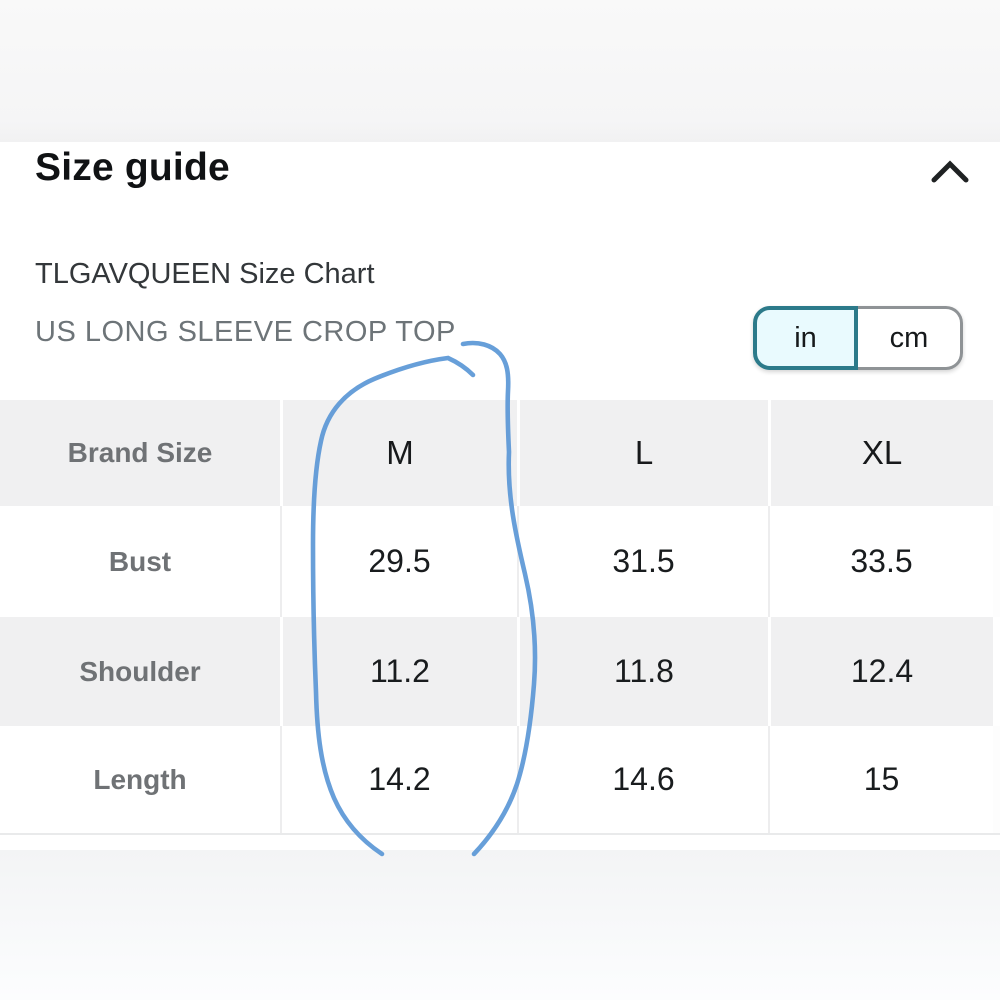 The image size is (1000, 1000). I want to click on table-header-row: Brand Size M L XL, so click(500, 453).